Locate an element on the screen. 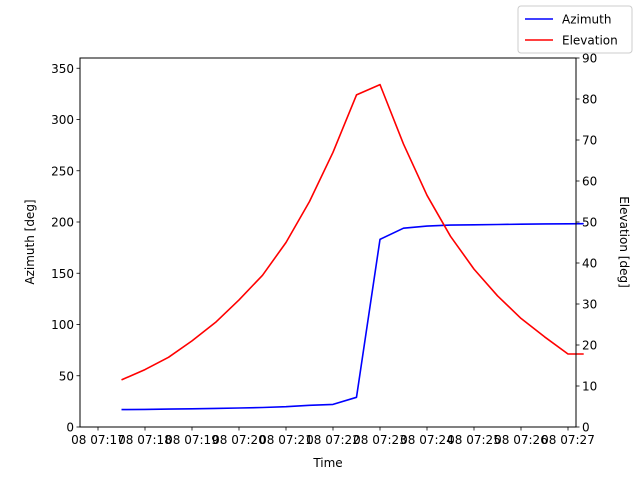 The image size is (640, 480). y-left-tick-label: 0 is located at coordinates (70, 428).